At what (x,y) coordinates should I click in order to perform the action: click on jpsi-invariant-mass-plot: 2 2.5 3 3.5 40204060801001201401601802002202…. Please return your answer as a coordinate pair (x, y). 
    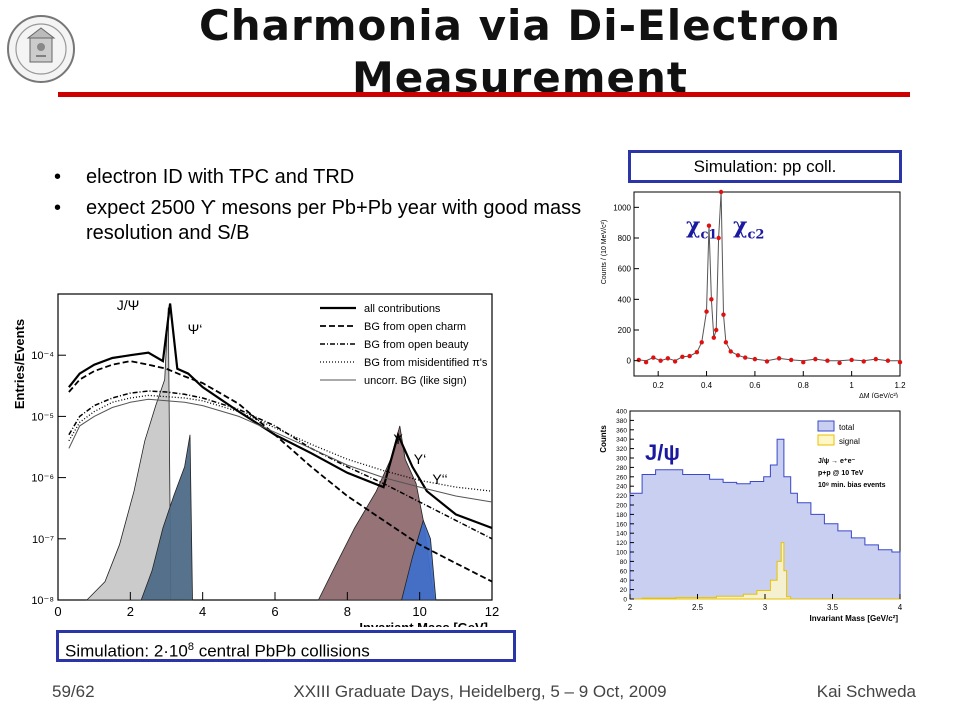
    Looking at the image, I should click on (751, 516).